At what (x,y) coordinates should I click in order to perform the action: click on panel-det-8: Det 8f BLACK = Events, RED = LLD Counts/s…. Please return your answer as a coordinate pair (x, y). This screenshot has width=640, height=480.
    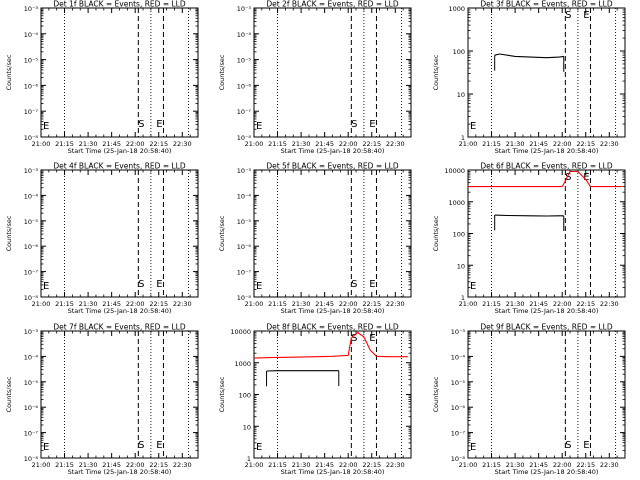
    Looking at the image, I should click on (315, 399).